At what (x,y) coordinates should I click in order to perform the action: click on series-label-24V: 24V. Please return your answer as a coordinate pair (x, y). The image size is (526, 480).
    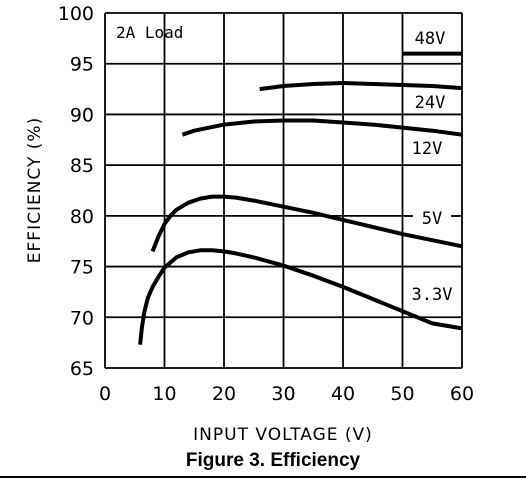
    Looking at the image, I should click on (430, 103).